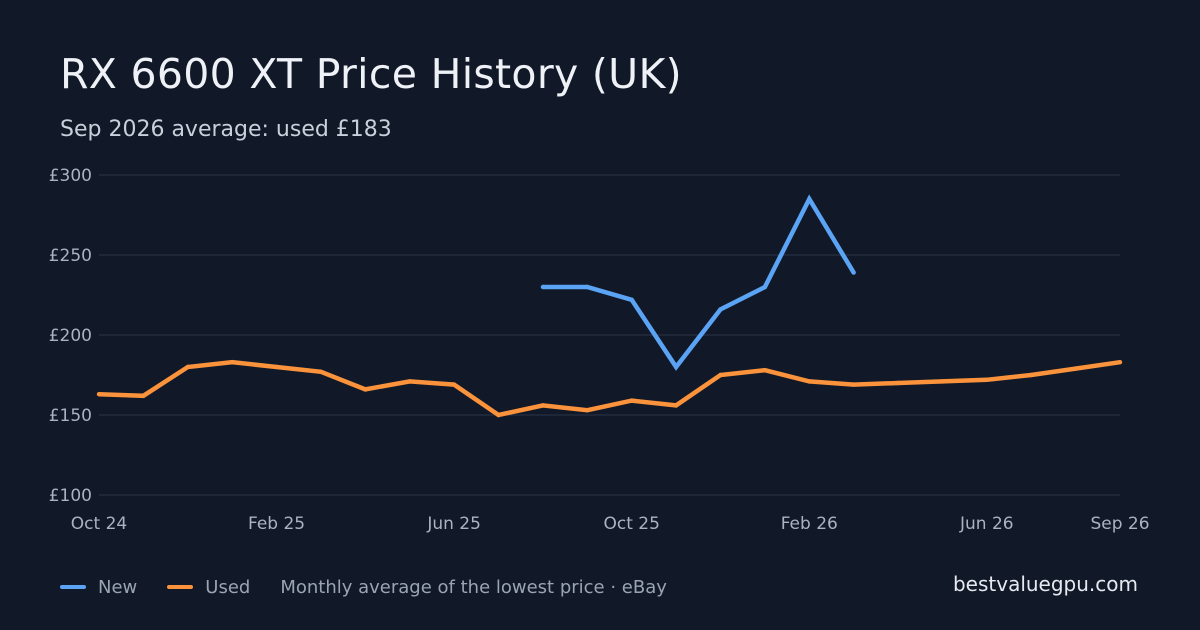  What do you see at coordinates (70, 256) in the screenshot?
I see `y-tick-label: £250` at bounding box center [70, 256].